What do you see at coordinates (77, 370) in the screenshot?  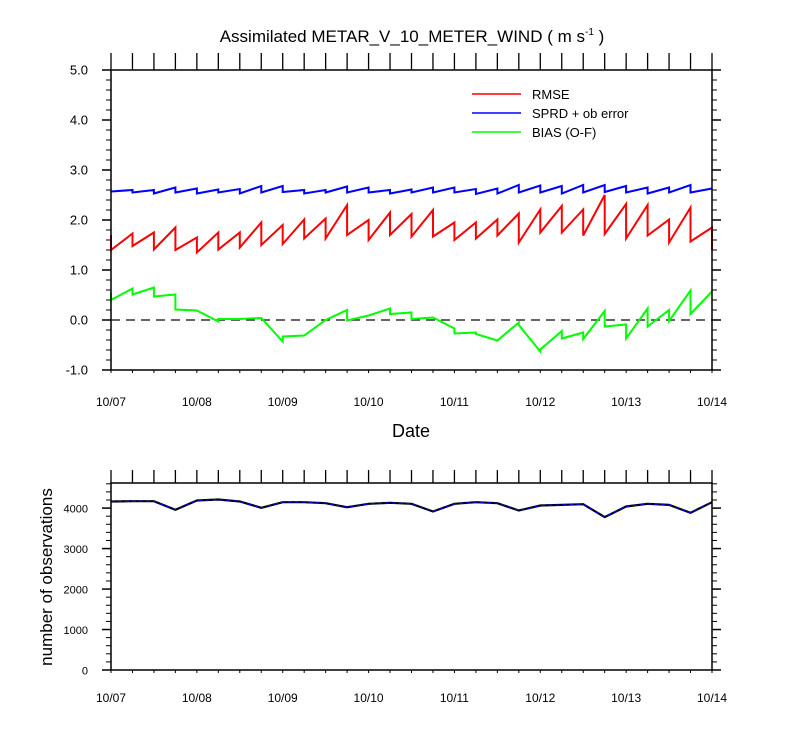 I see `y-tick-label: -1.0` at bounding box center [77, 370].